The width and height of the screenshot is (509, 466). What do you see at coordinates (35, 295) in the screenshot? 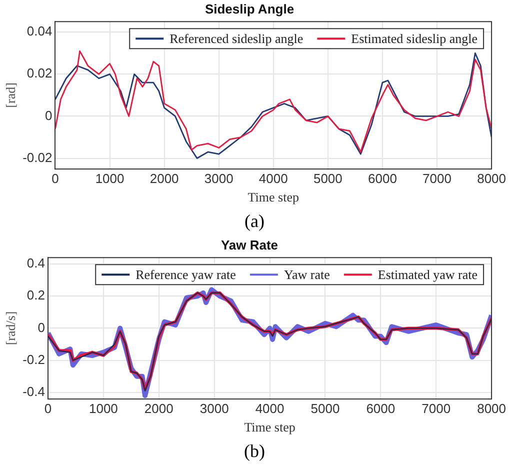
I see `y-tick-label: 0.2` at bounding box center [35, 295].